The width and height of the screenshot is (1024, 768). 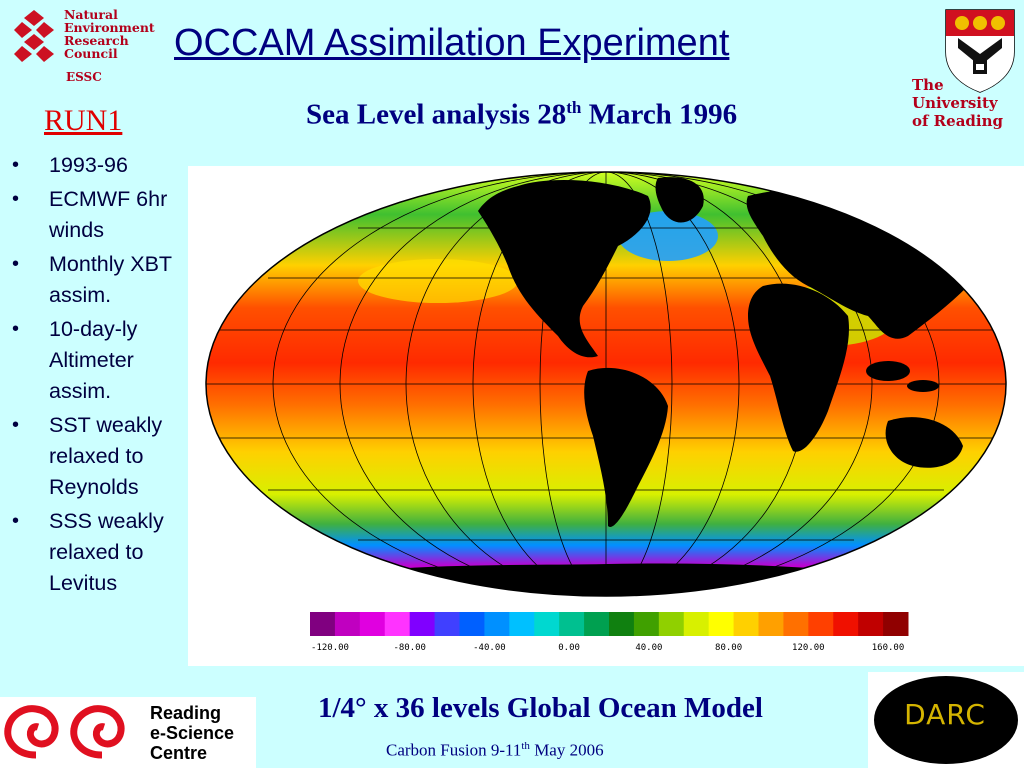 I want to click on university-line: The, so click(x=928, y=85).